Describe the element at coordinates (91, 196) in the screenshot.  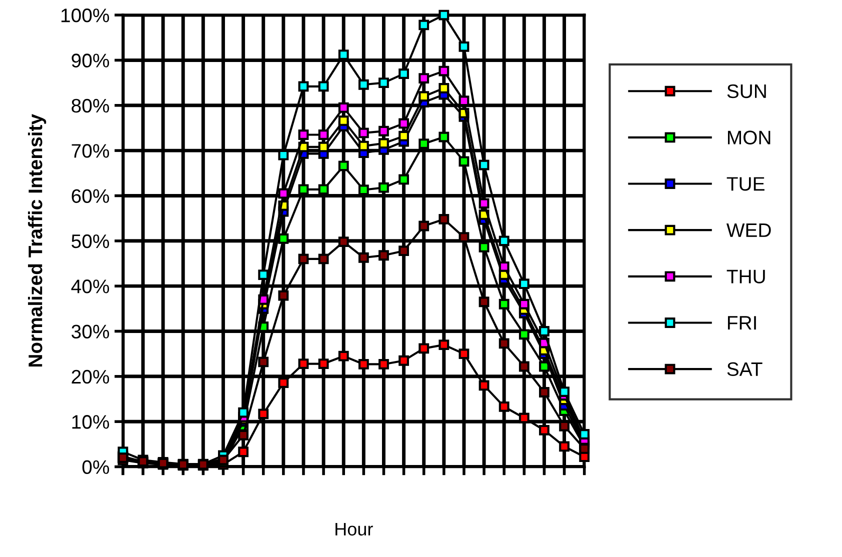
I see `y-tick-label: 60%` at that location.